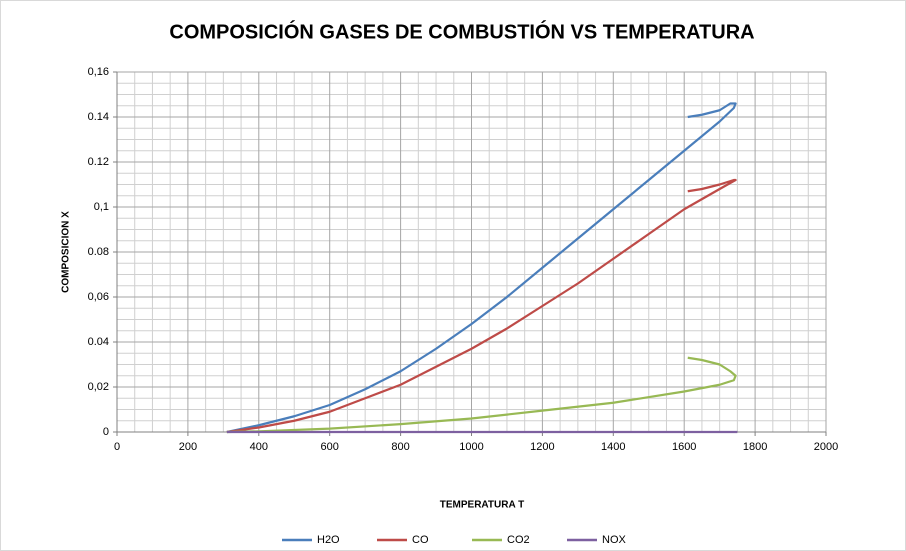  Describe the element at coordinates (98, 297) in the screenshot. I see `y-tick-label: 0,06` at that location.